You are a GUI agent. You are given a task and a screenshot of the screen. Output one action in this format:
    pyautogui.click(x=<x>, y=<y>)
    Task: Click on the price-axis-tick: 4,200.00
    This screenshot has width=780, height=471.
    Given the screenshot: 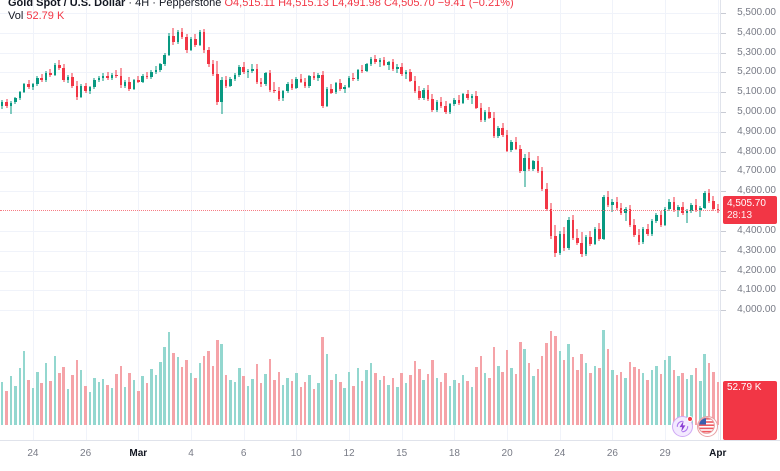 What is the action you would take?
    pyautogui.click(x=750, y=271)
    